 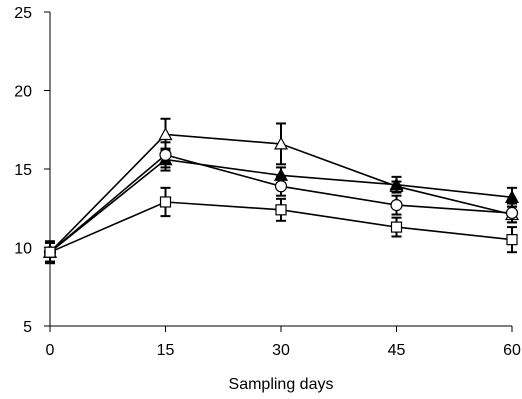 I want to click on x-tick-label: 15, so click(x=166, y=350).